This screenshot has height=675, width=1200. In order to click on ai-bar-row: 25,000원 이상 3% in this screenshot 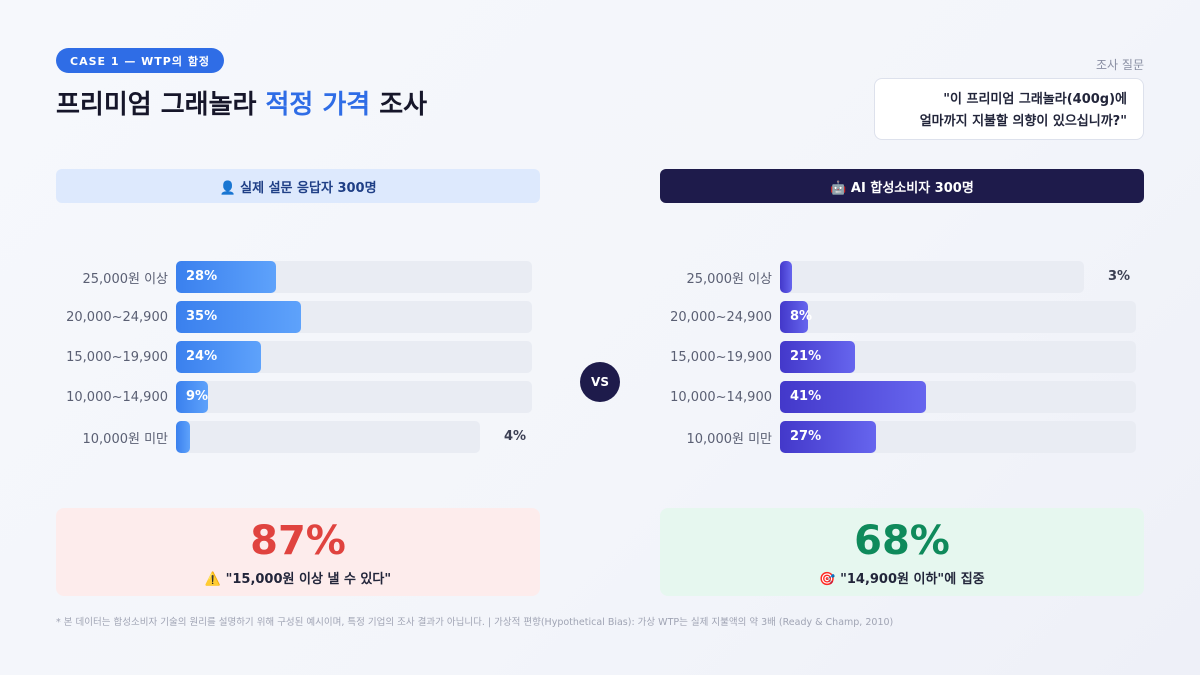, I will do `click(895, 277)`.